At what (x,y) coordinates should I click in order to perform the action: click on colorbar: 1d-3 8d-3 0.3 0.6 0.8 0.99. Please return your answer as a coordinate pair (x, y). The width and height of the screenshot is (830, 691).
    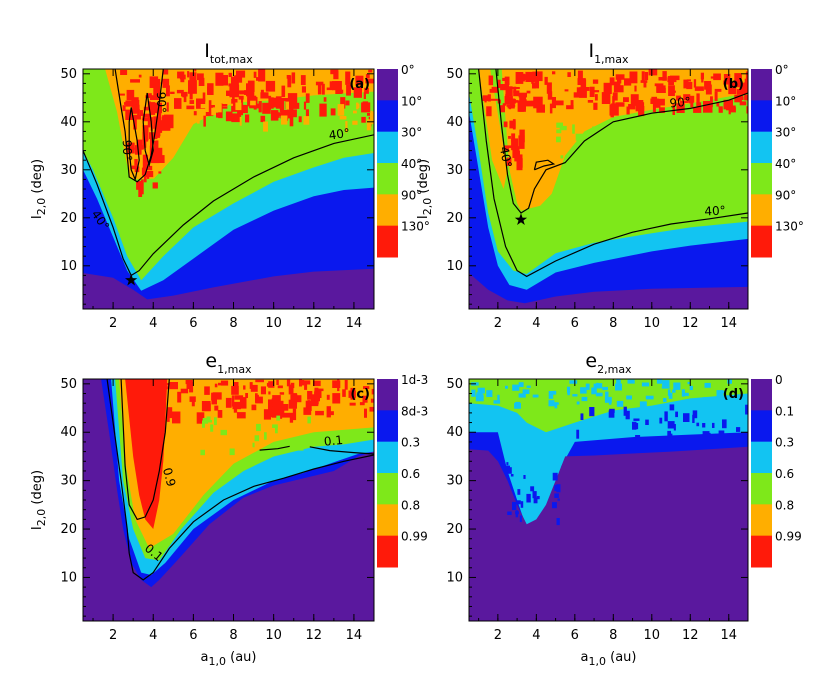
    Looking at the image, I should click on (402, 470).